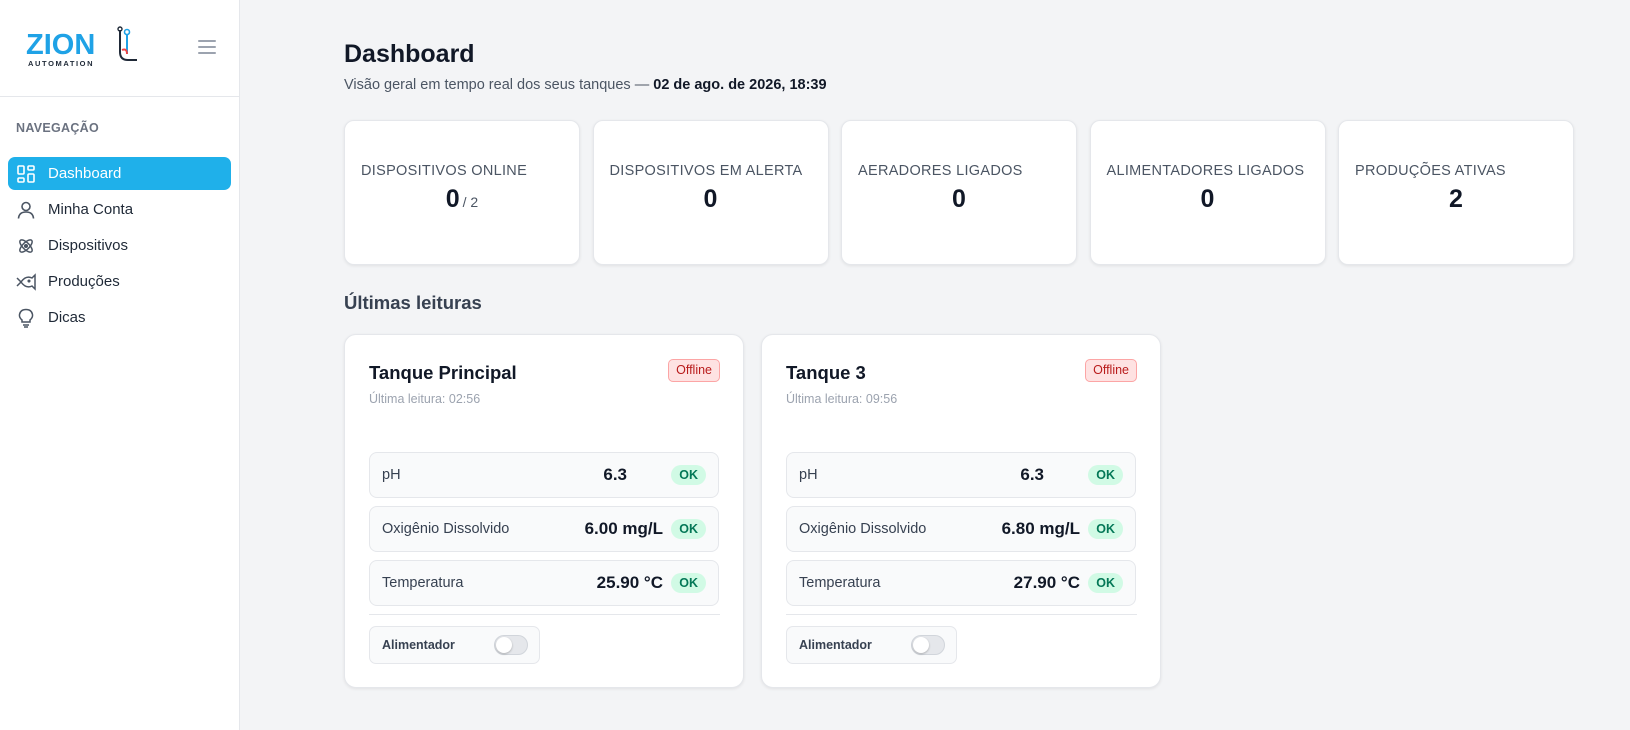 This screenshot has height=730, width=1630. Describe the element at coordinates (842, 399) in the screenshot. I see `last-reading-time: Última leitura: 09:56` at that location.